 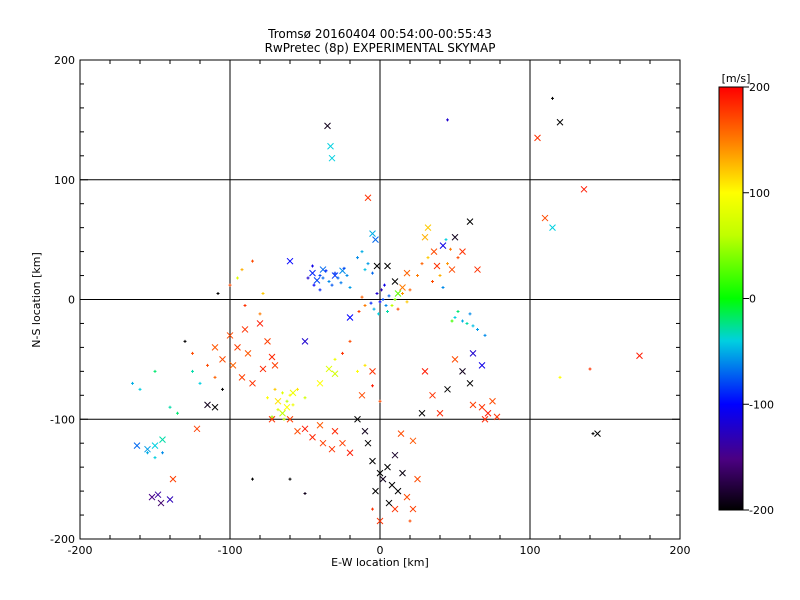 I want to click on y-tick-label: 0, so click(x=71, y=300).